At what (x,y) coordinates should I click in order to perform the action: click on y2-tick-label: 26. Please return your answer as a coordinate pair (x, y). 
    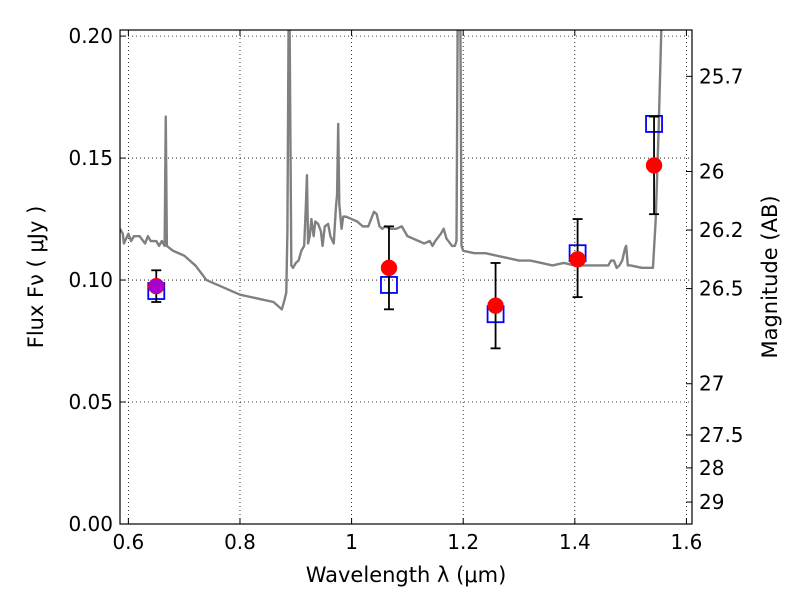
    Looking at the image, I should click on (711, 171).